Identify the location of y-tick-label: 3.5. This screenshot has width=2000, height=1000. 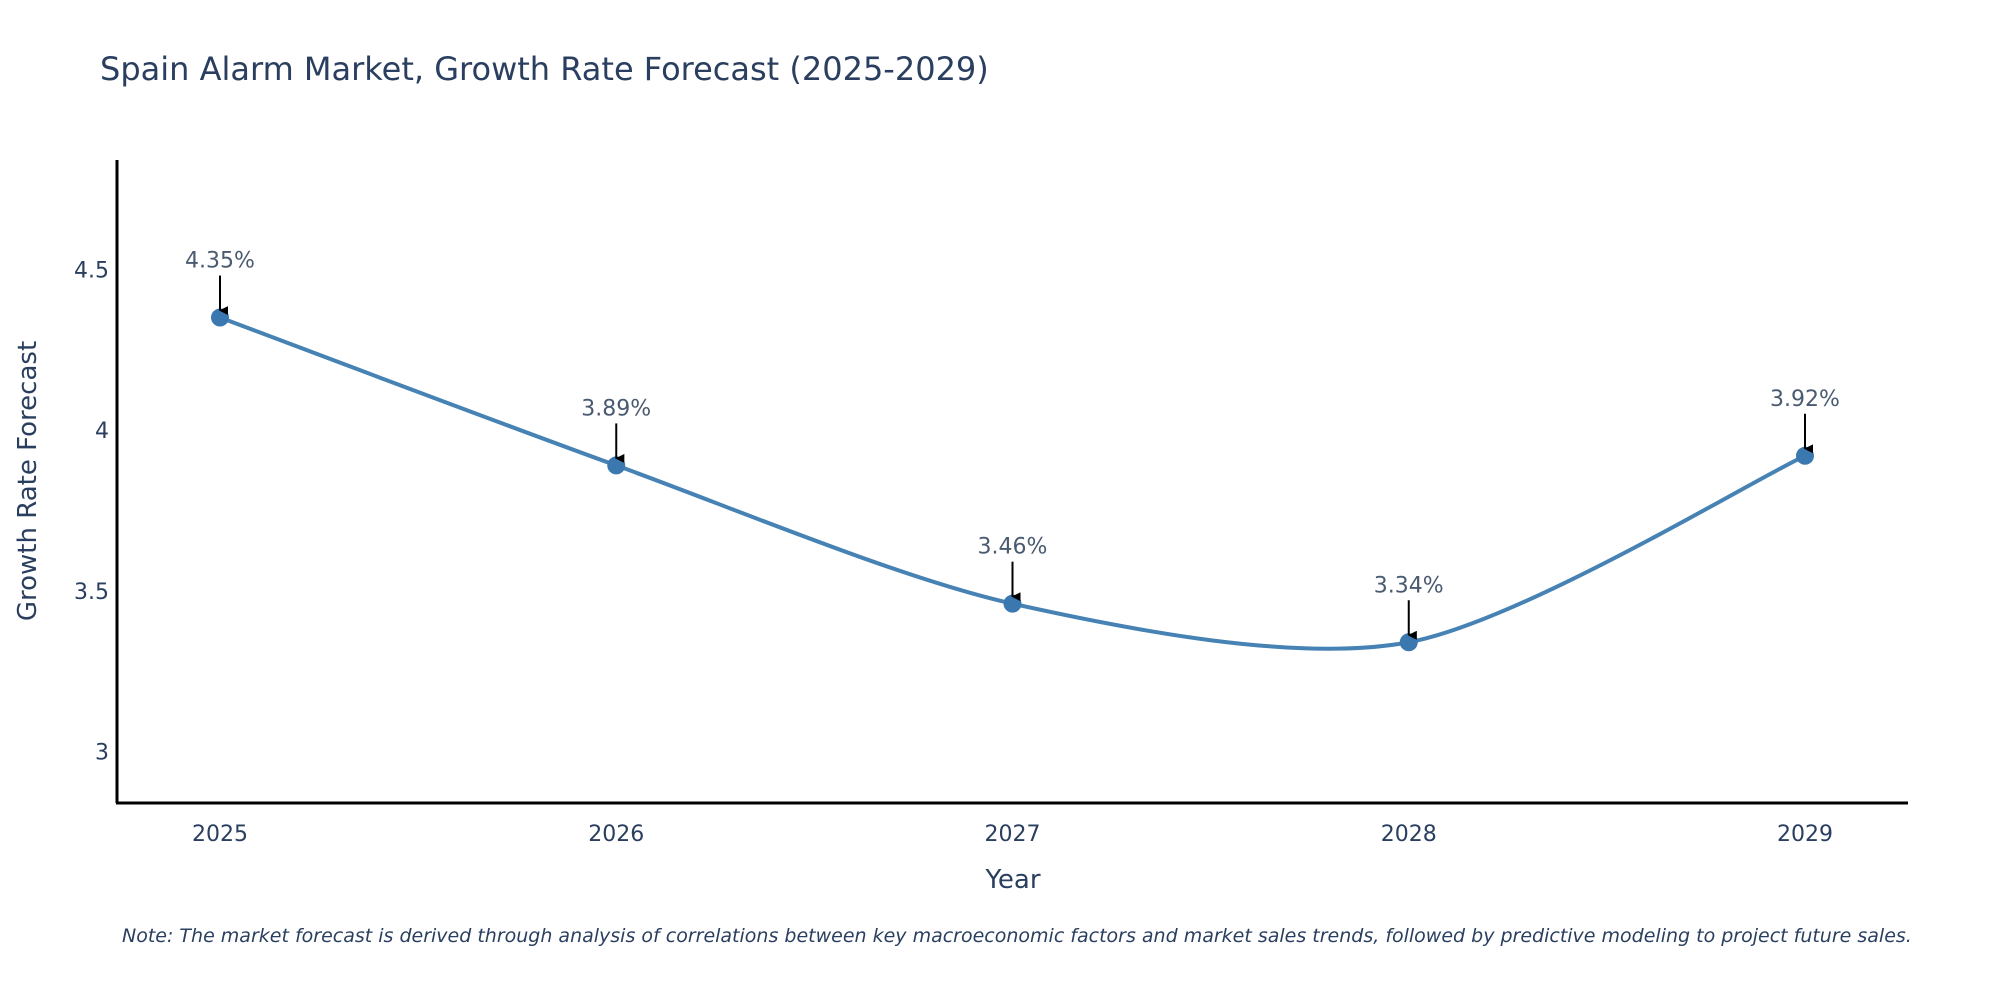
(91, 592).